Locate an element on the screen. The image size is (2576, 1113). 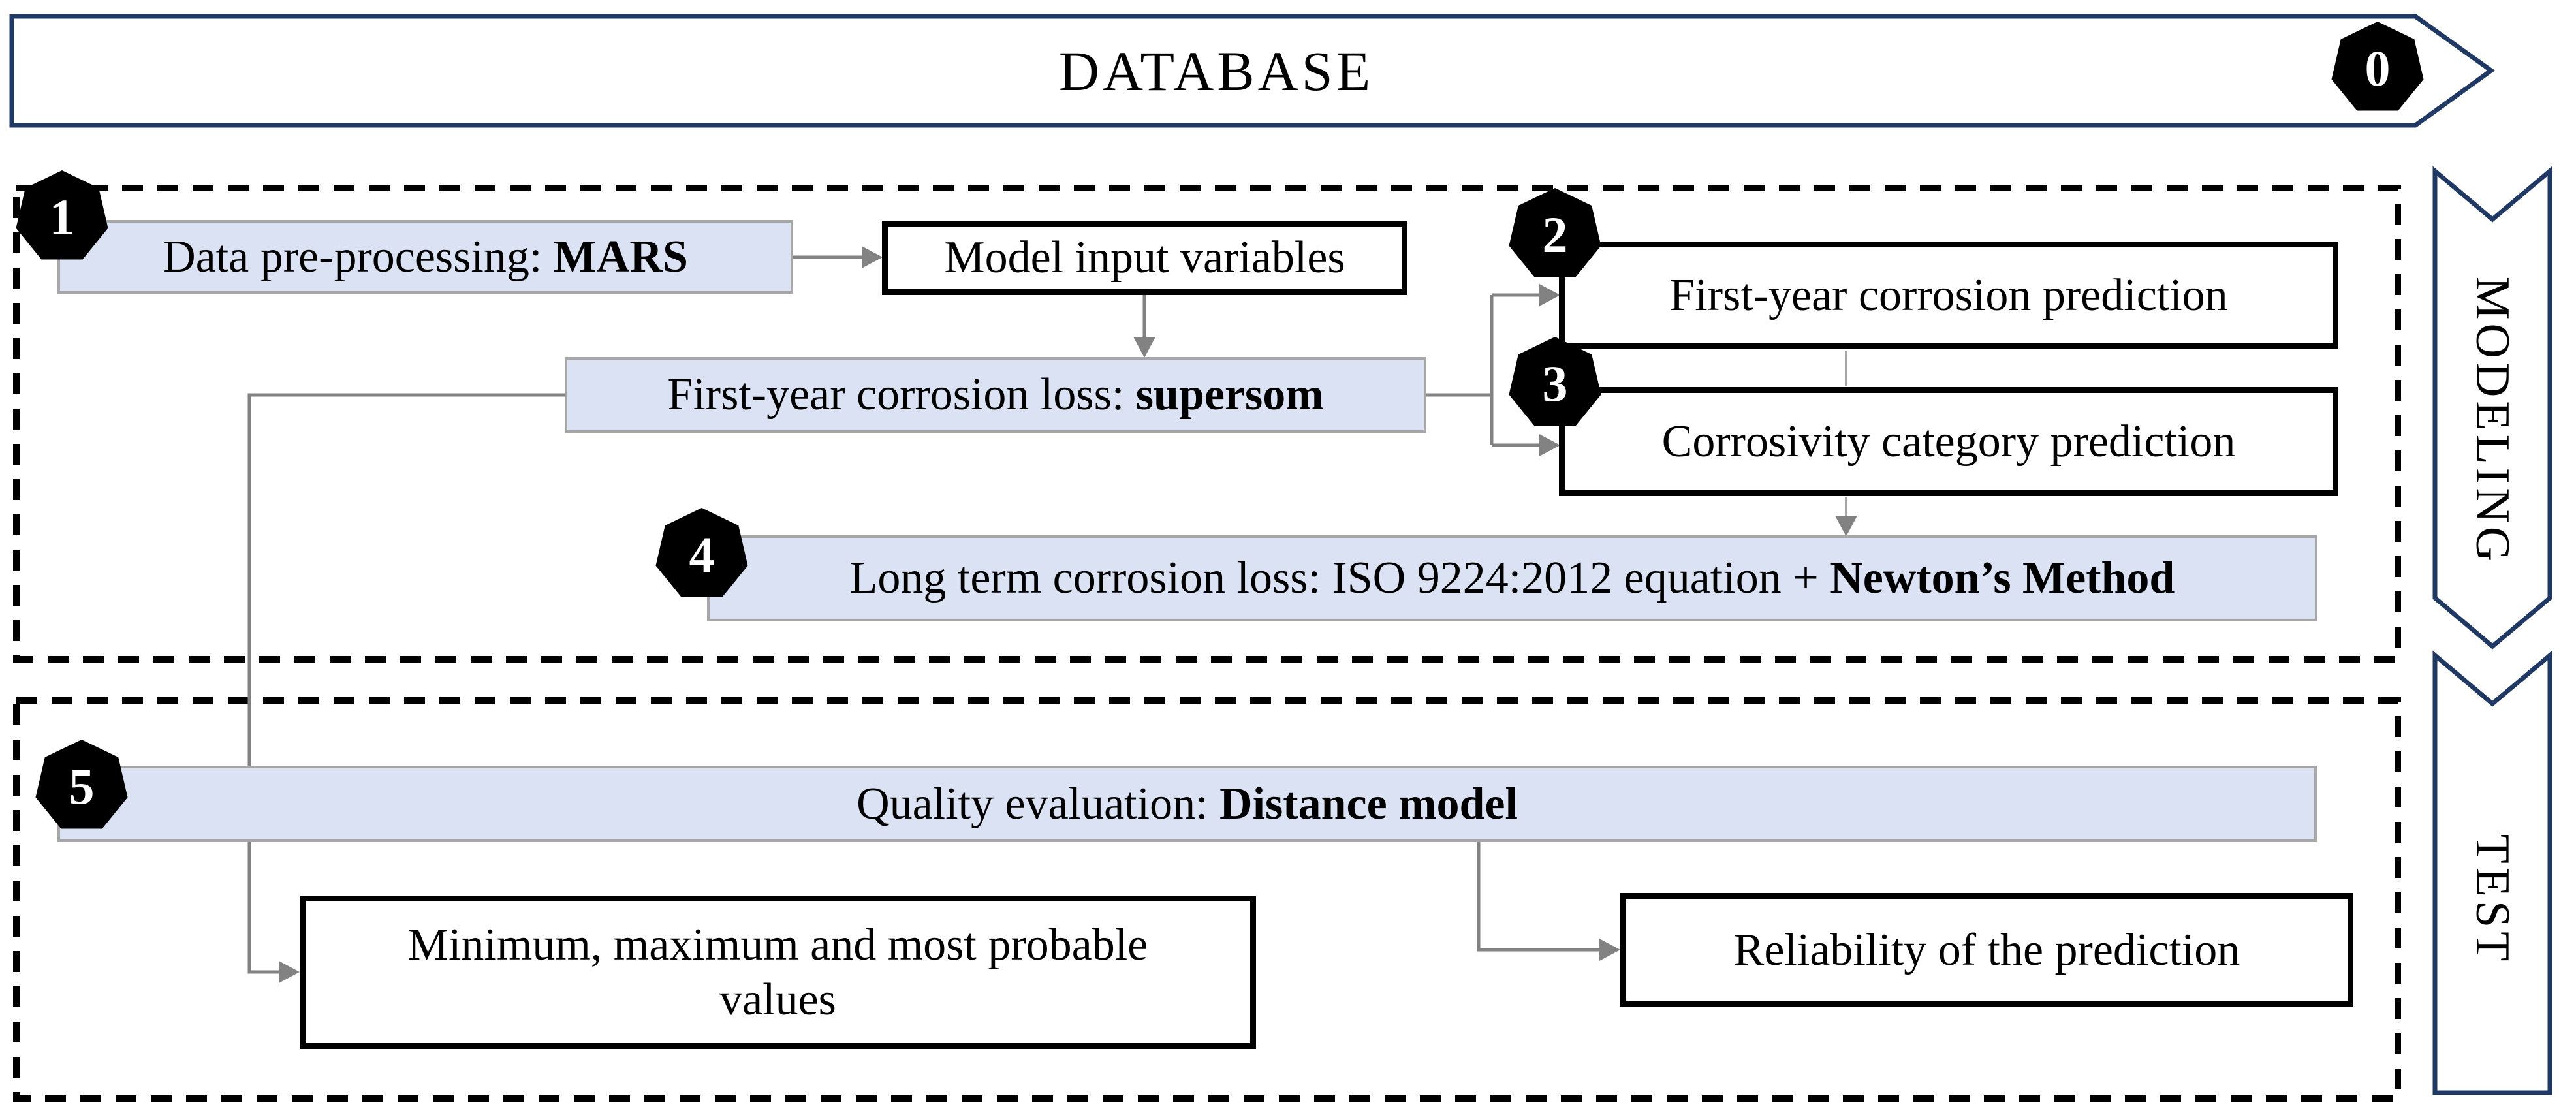
test-chevron-shape is located at coordinates (2492, 873).